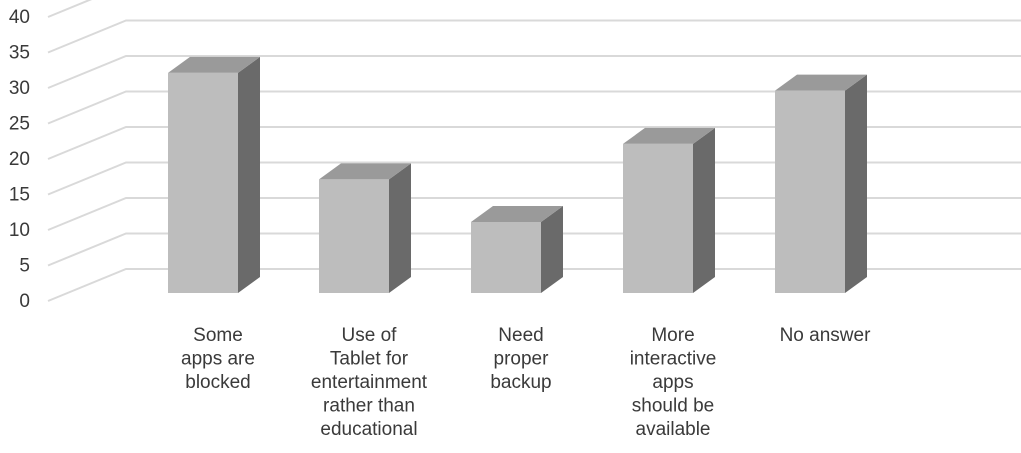 The image size is (1021, 453). Describe the element at coordinates (19, 53) in the screenshot. I see `y-tick-label: 35` at that location.